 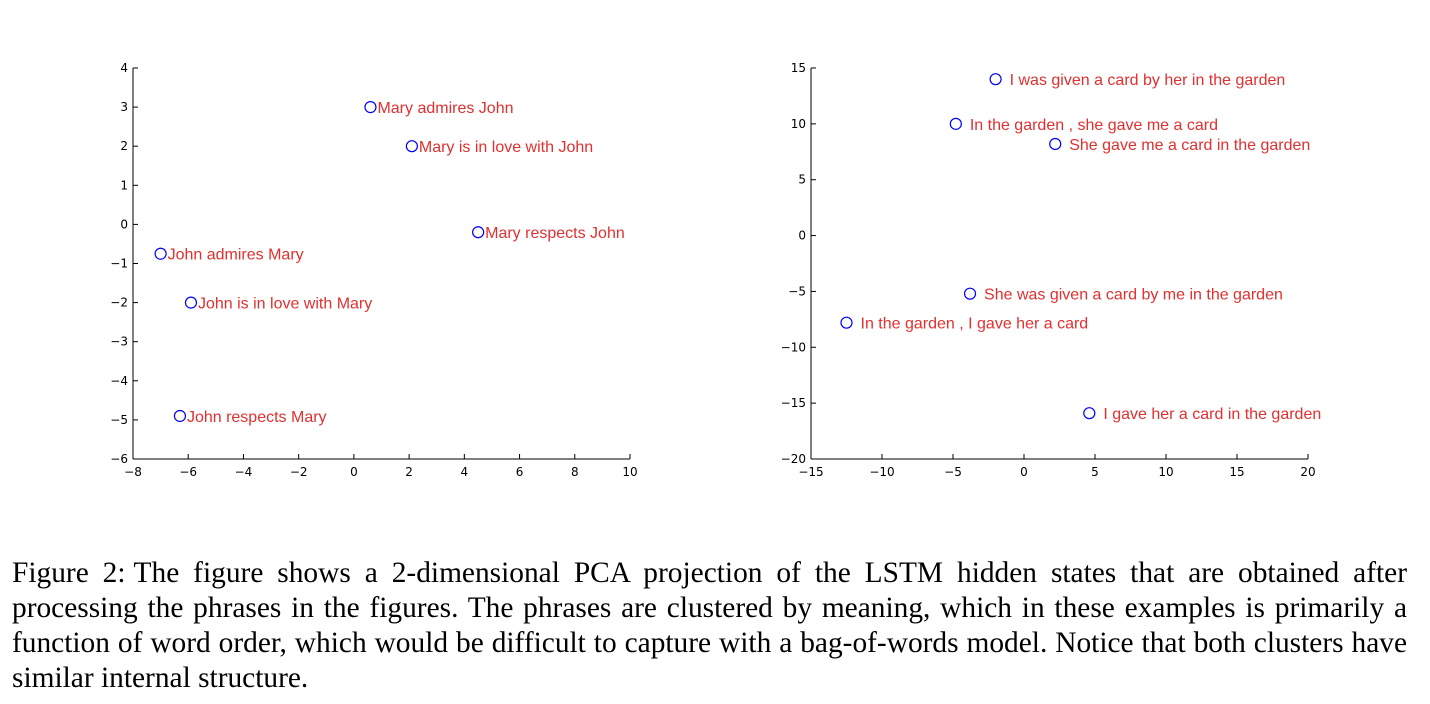 I want to click on y-tick-label: −2, so click(x=119, y=303).